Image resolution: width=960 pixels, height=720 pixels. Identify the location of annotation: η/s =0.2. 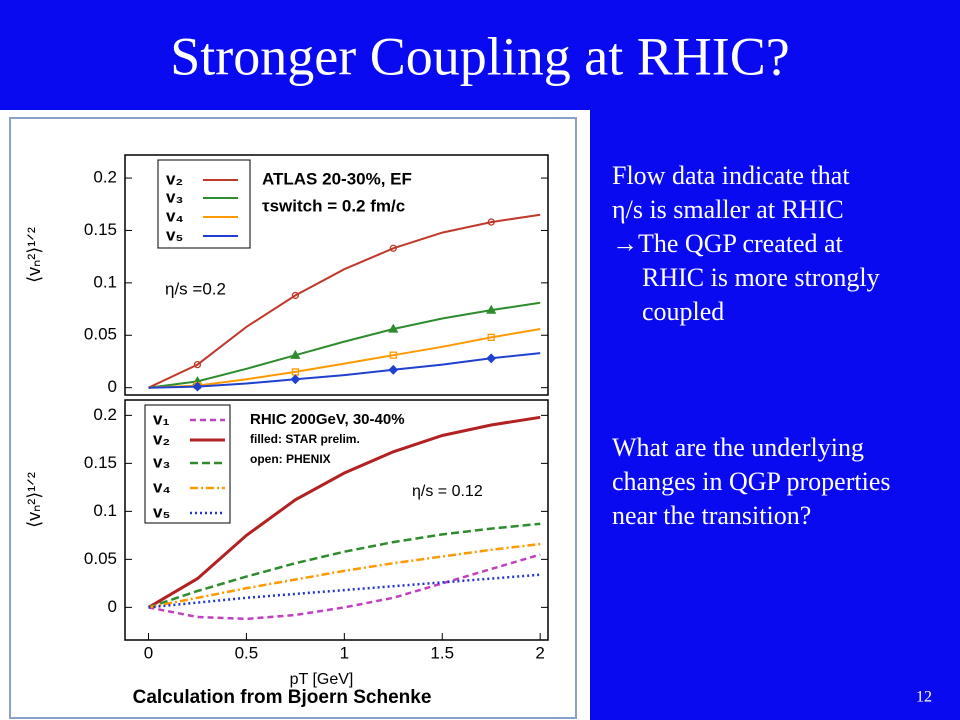
(195, 288).